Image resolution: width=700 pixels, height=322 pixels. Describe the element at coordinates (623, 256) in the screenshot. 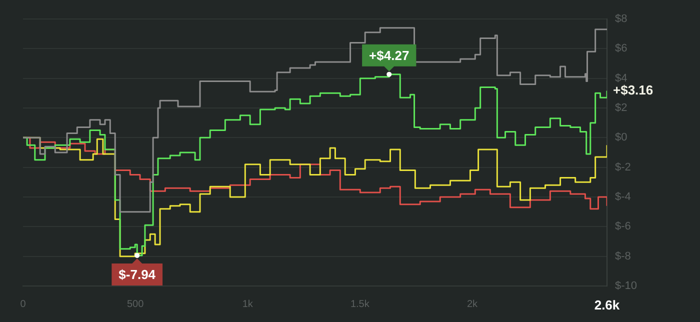

I see `y-tick-label: $-8` at that location.